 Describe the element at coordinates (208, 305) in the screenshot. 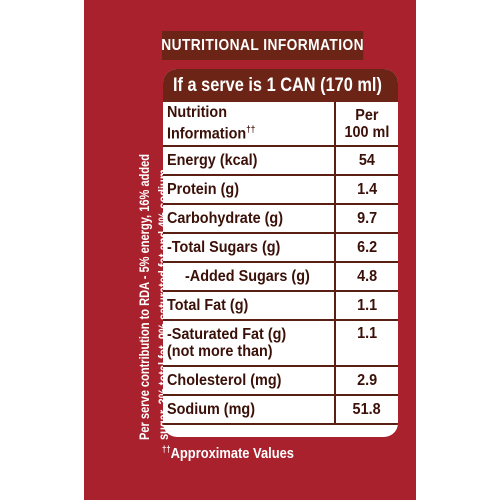

I see `row-label: Total Fat (g)` at that location.